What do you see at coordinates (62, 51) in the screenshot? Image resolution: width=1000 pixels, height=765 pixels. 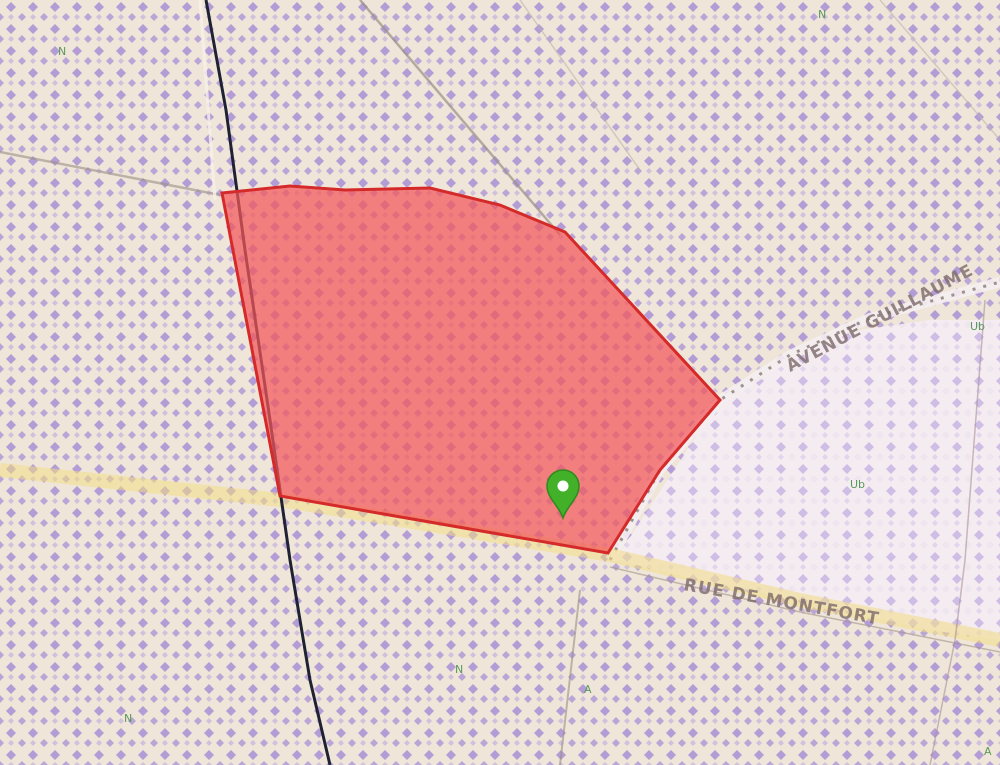 I see `zone-label-n-top-left: N` at bounding box center [62, 51].